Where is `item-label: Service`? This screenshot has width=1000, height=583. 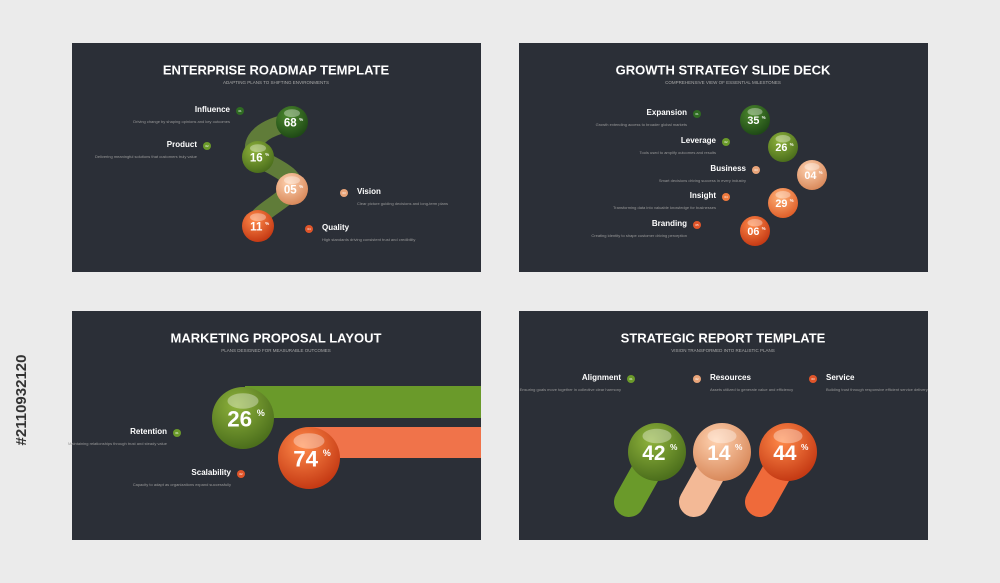
item-label: Service is located at coordinates (840, 377).